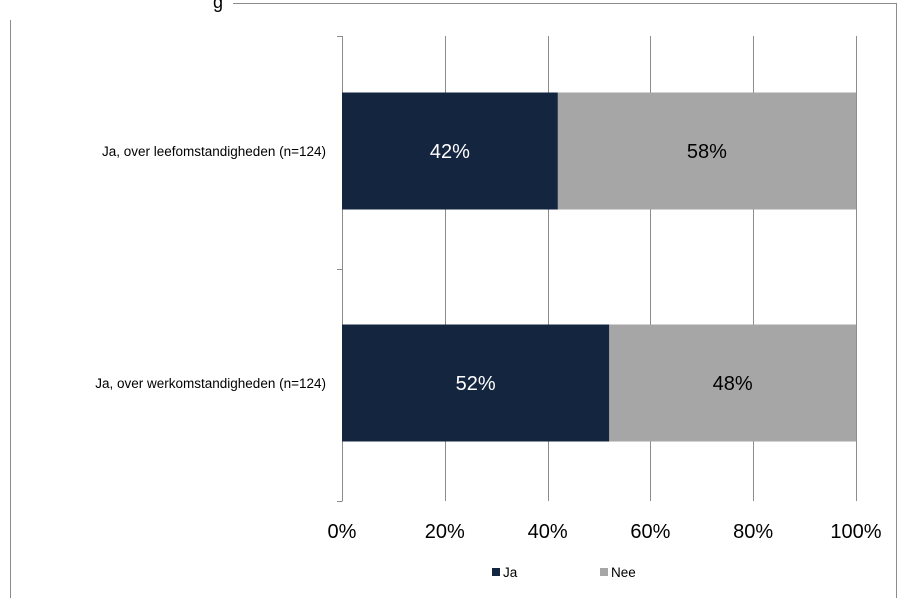 Image resolution: width=899 pixels, height=603 pixels. Describe the element at coordinates (564, 572) in the screenshot. I see `legend: Ja Nee` at that location.